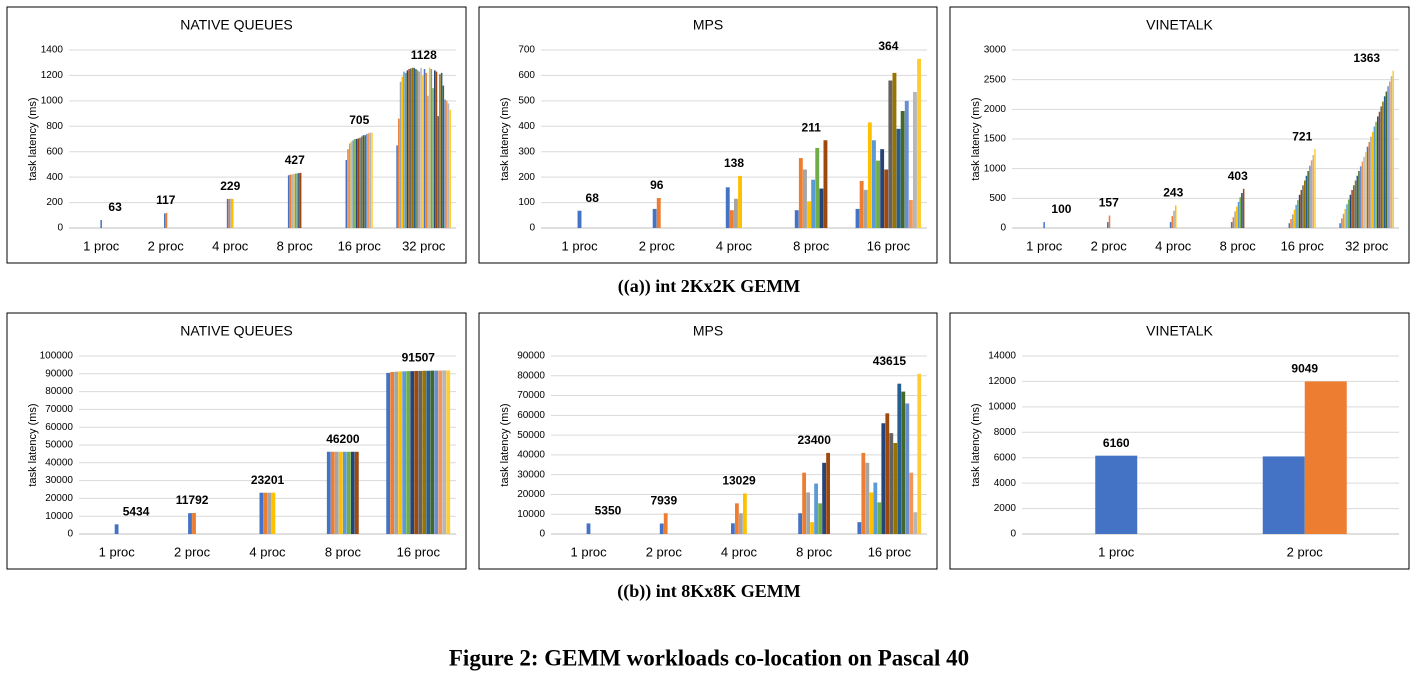 Image resolution: width=1418 pixels, height=679 pixels. What do you see at coordinates (33, 444) in the screenshot?
I see `y-axis-label: task latency (ms)` at bounding box center [33, 444].